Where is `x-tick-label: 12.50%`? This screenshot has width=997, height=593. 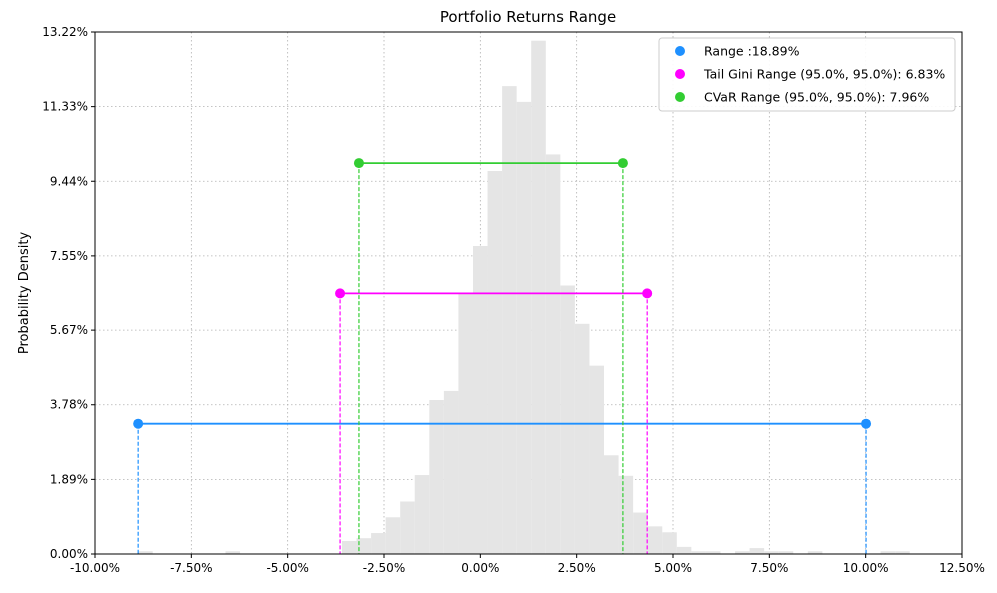 x-tick-label: 12.50% is located at coordinates (962, 568).